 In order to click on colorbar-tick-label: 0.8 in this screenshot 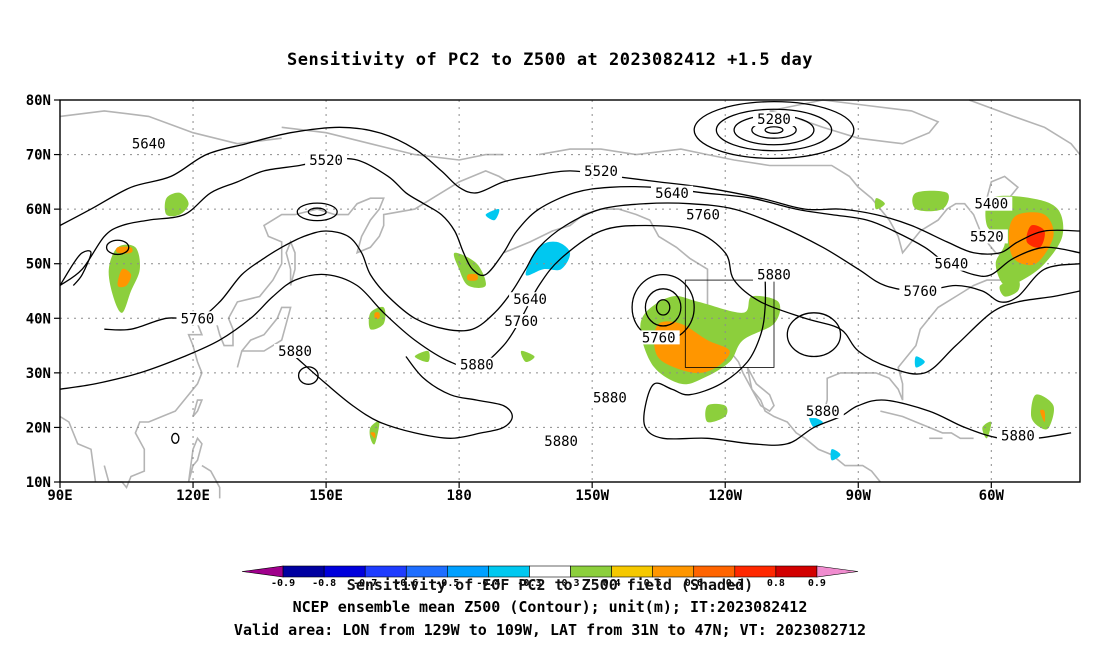, I will do `click(776, 583)`.